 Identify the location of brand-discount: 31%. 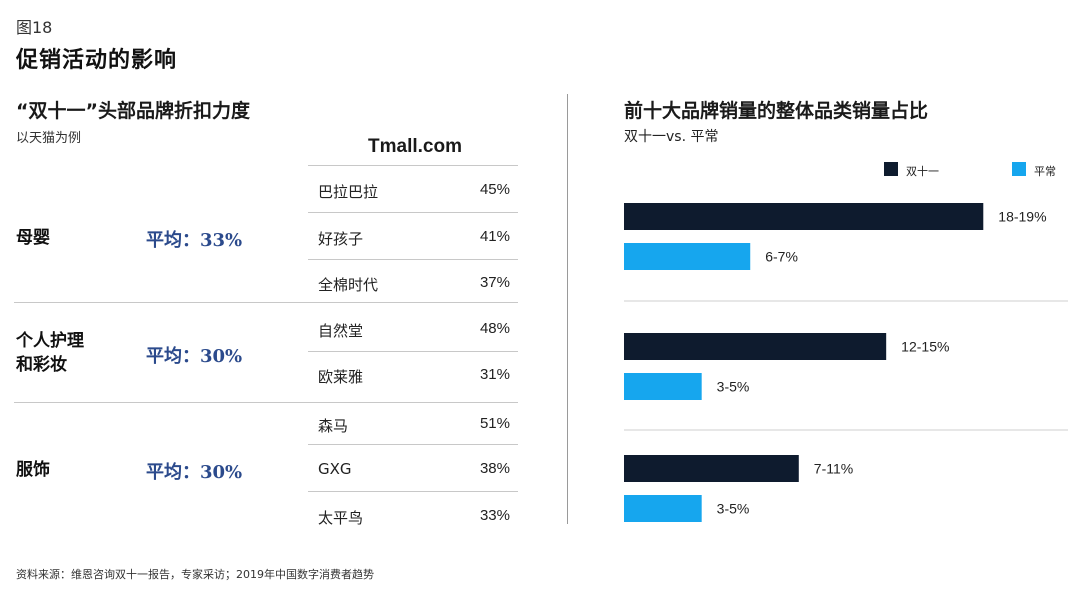
(494, 374).